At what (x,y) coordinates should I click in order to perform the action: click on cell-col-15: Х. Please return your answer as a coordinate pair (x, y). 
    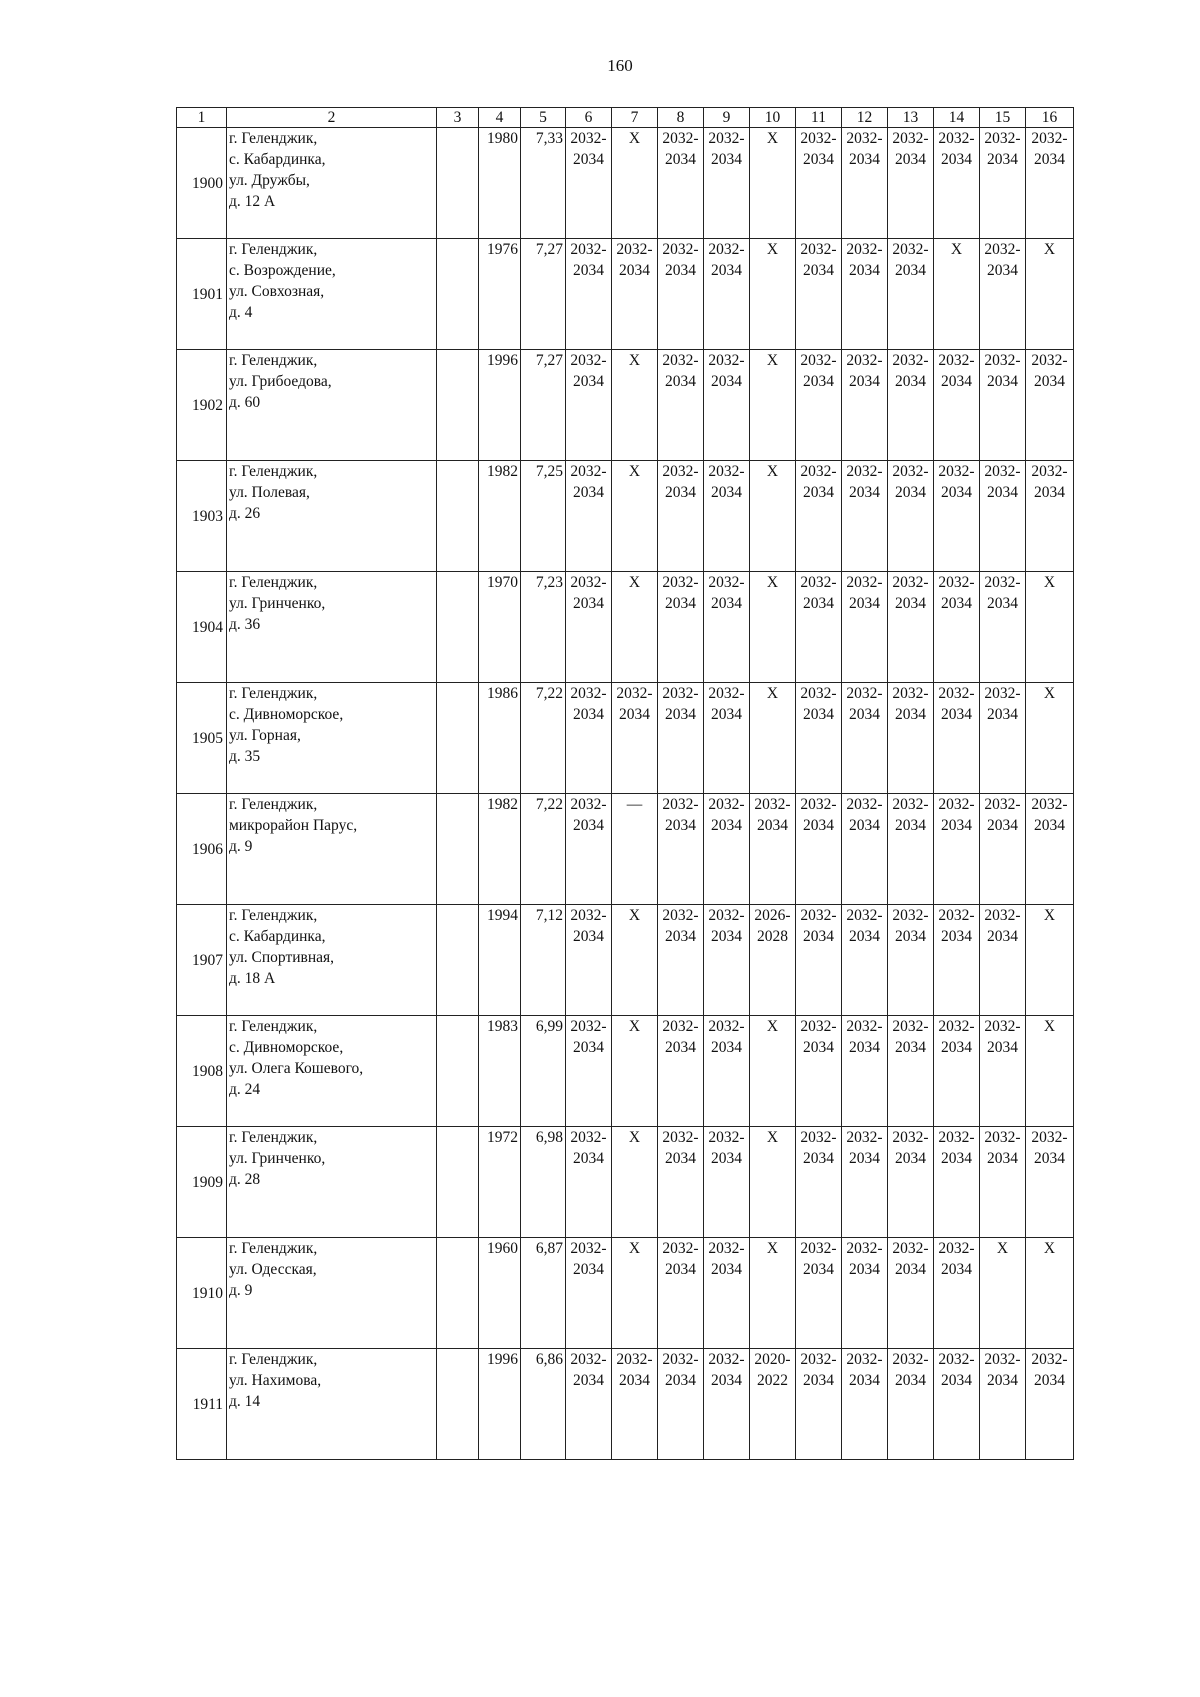
    Looking at the image, I should click on (1002, 1293).